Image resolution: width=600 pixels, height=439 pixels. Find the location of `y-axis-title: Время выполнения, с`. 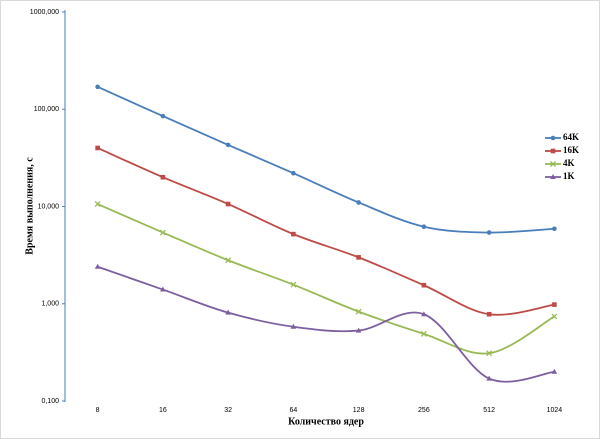

y-axis-title: Время выполнения, с is located at coordinates (29, 206).